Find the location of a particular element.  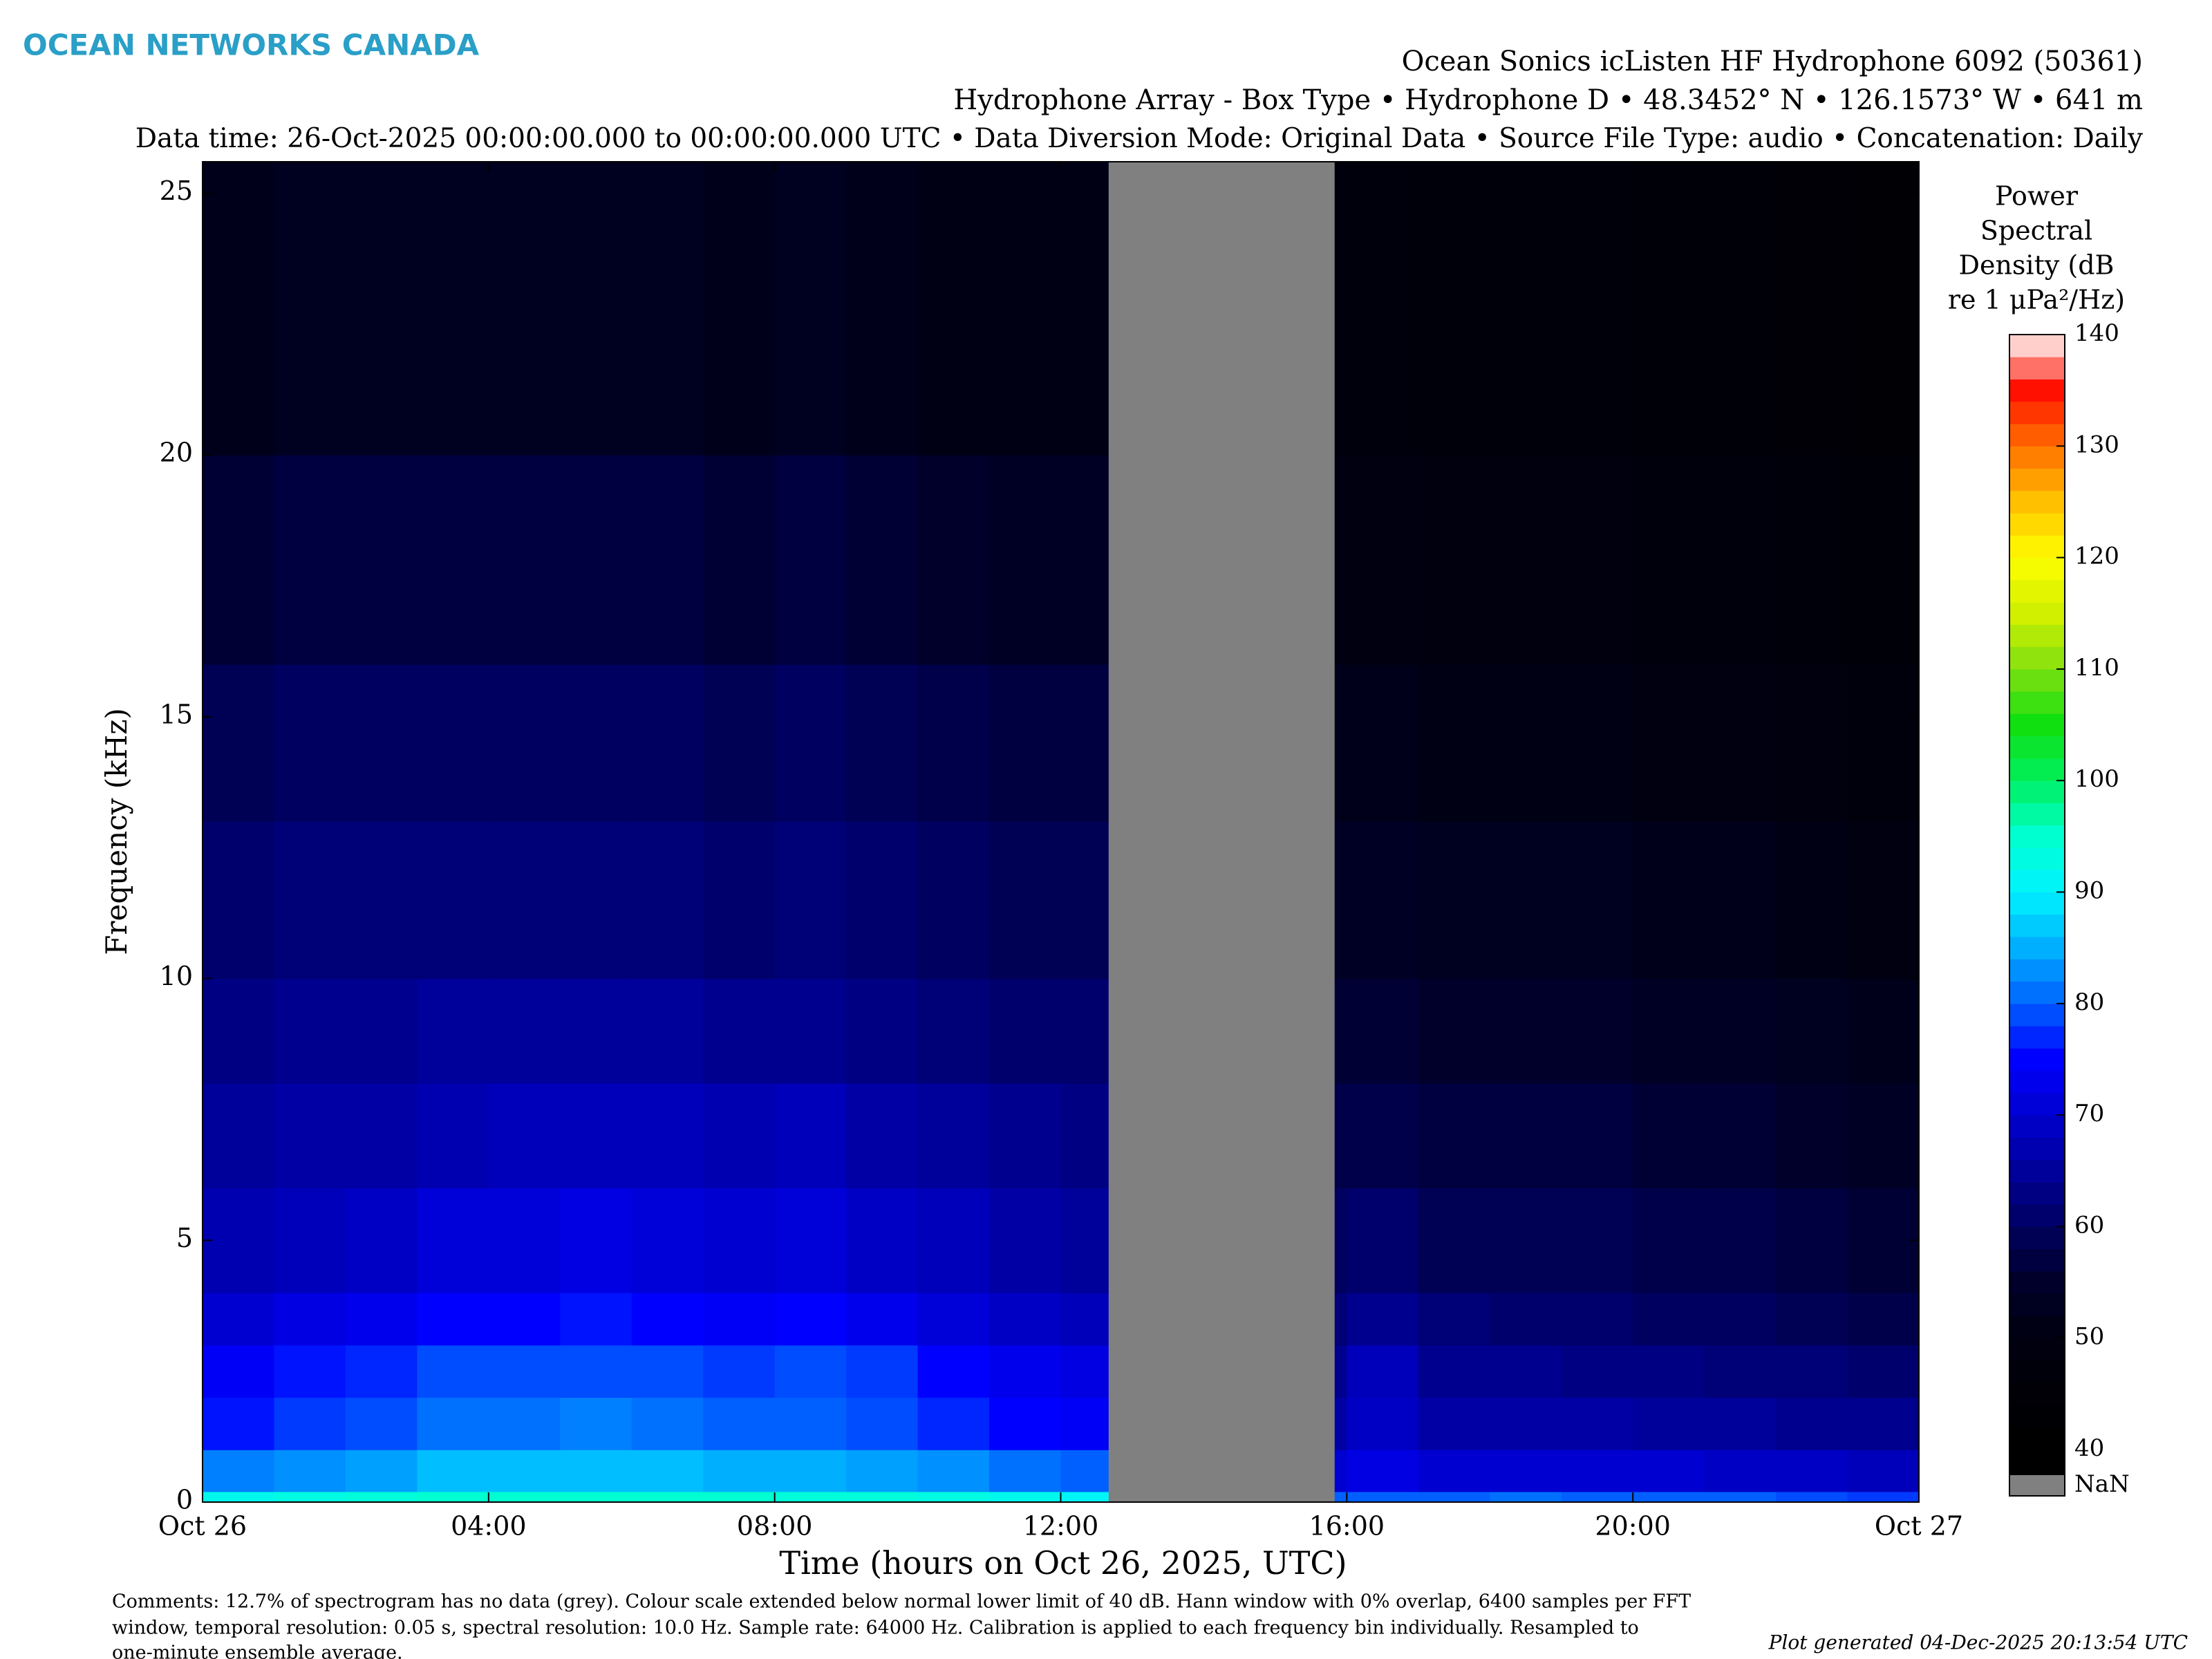

logo: OCEAN NETWORKS CANADA is located at coordinates (252, 45).